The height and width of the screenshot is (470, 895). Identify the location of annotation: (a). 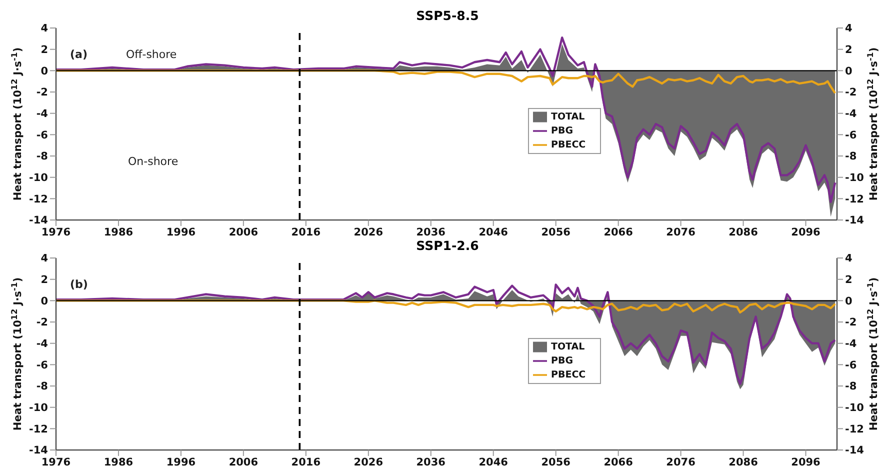
(79, 54).